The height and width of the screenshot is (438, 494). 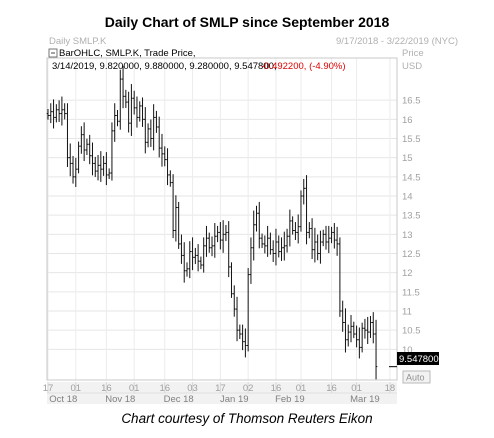 What do you see at coordinates (411, 177) in the screenshot?
I see `y-tick-label: 14.5` at bounding box center [411, 177].